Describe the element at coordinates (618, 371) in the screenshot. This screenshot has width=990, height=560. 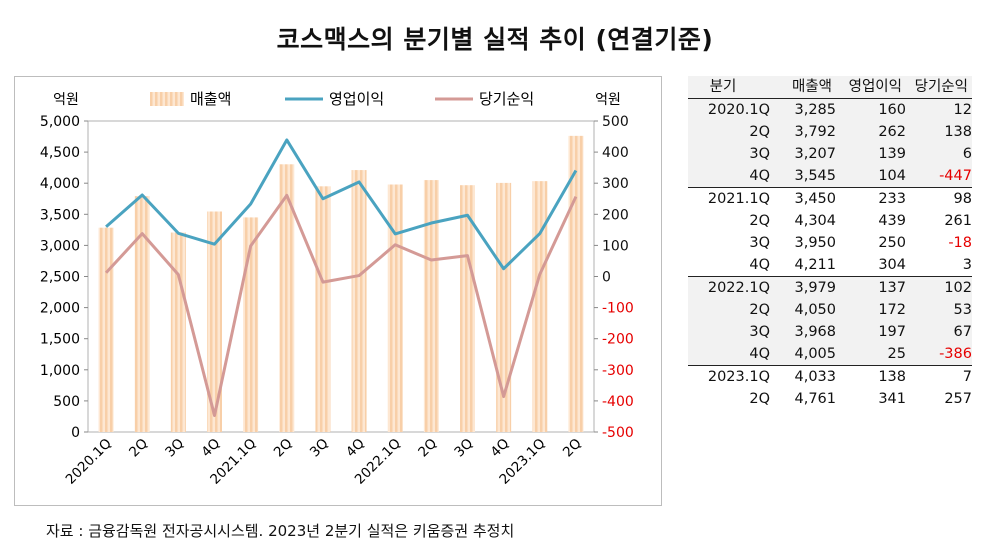
I see `right-tick-label: -300` at that location.